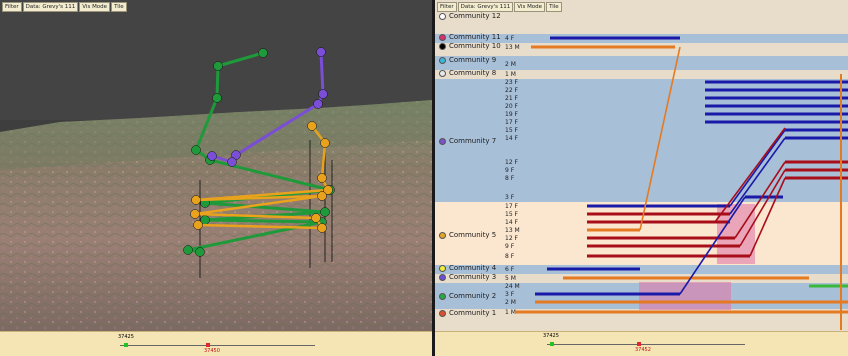 The height and width of the screenshot is (356, 848). I want to click on trajectory-line, so click(261, 177).